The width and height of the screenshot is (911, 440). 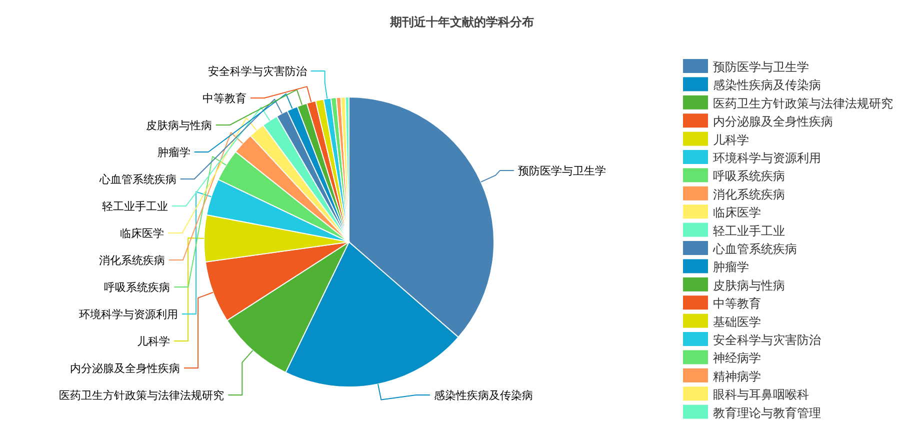 What do you see at coordinates (749, 231) in the screenshot?
I see `legend-label: 轻工业手工业` at bounding box center [749, 231].